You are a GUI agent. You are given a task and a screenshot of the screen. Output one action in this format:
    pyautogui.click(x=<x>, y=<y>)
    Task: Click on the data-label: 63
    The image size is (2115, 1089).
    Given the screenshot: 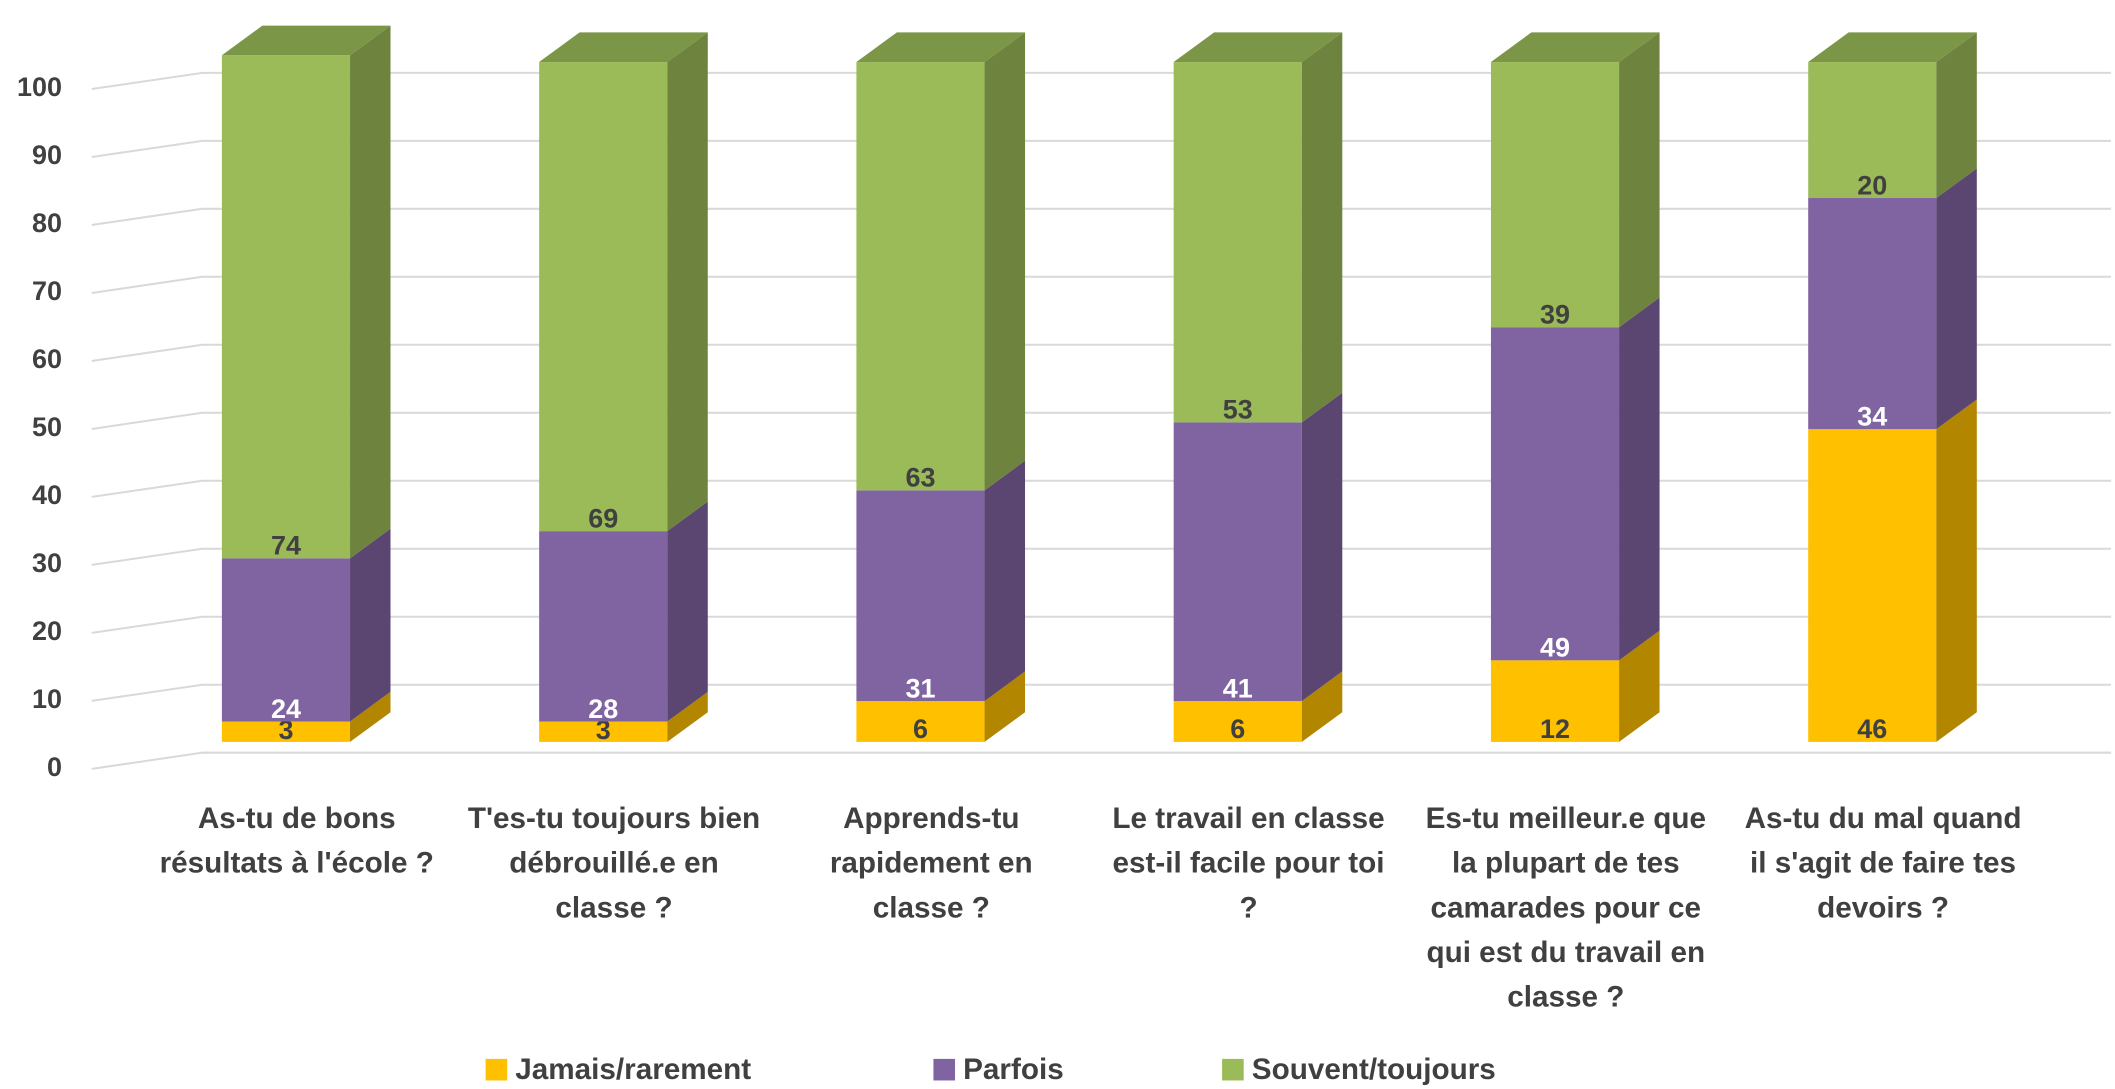 What is the action you would take?
    pyautogui.click(x=920, y=478)
    